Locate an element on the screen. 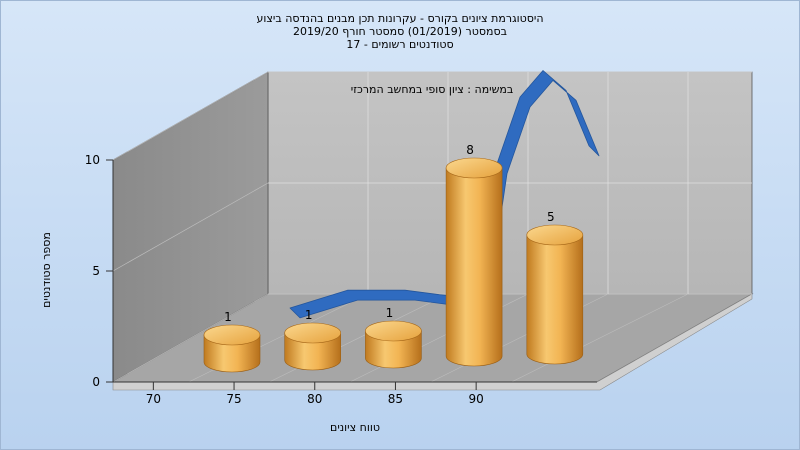 The width and height of the screenshot is (800, 450). x-axis-title: טווח ציונים is located at coordinates (355, 427).